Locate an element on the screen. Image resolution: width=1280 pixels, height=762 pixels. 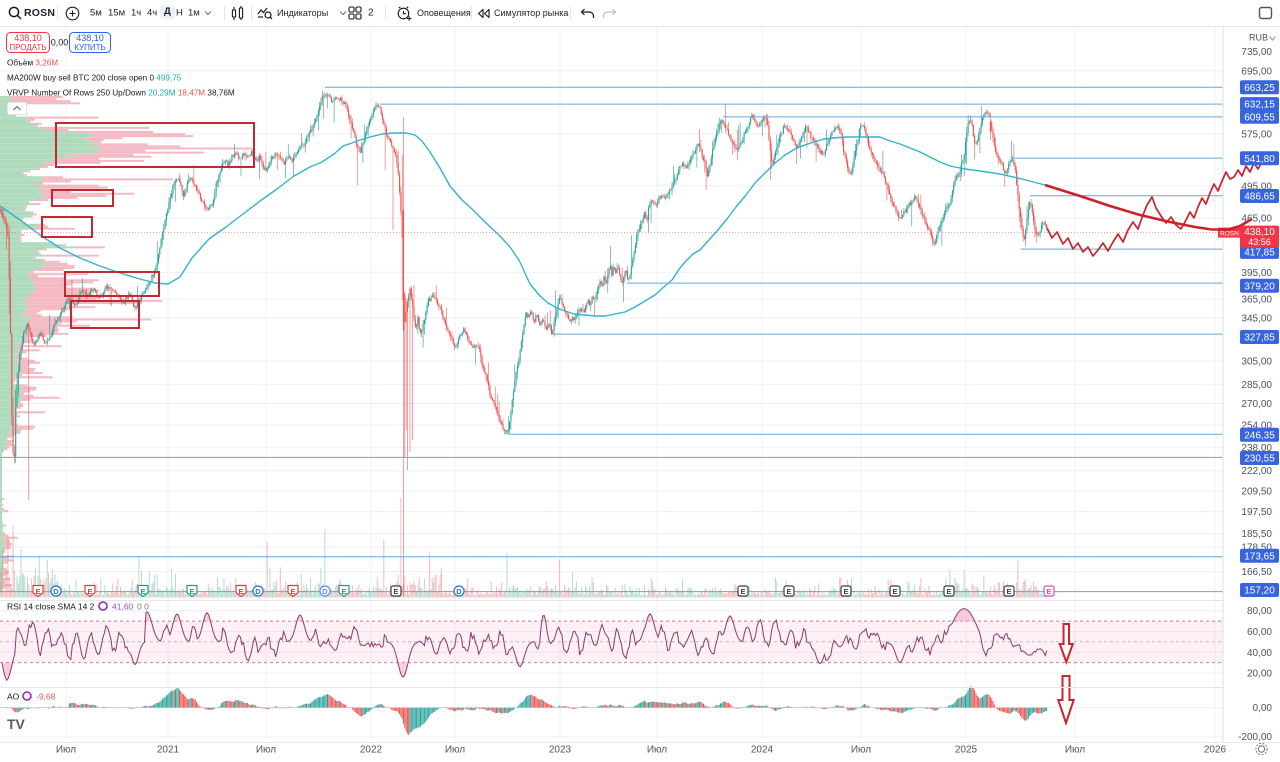
svg-text: 246,35 is located at coordinates (1259, 435).